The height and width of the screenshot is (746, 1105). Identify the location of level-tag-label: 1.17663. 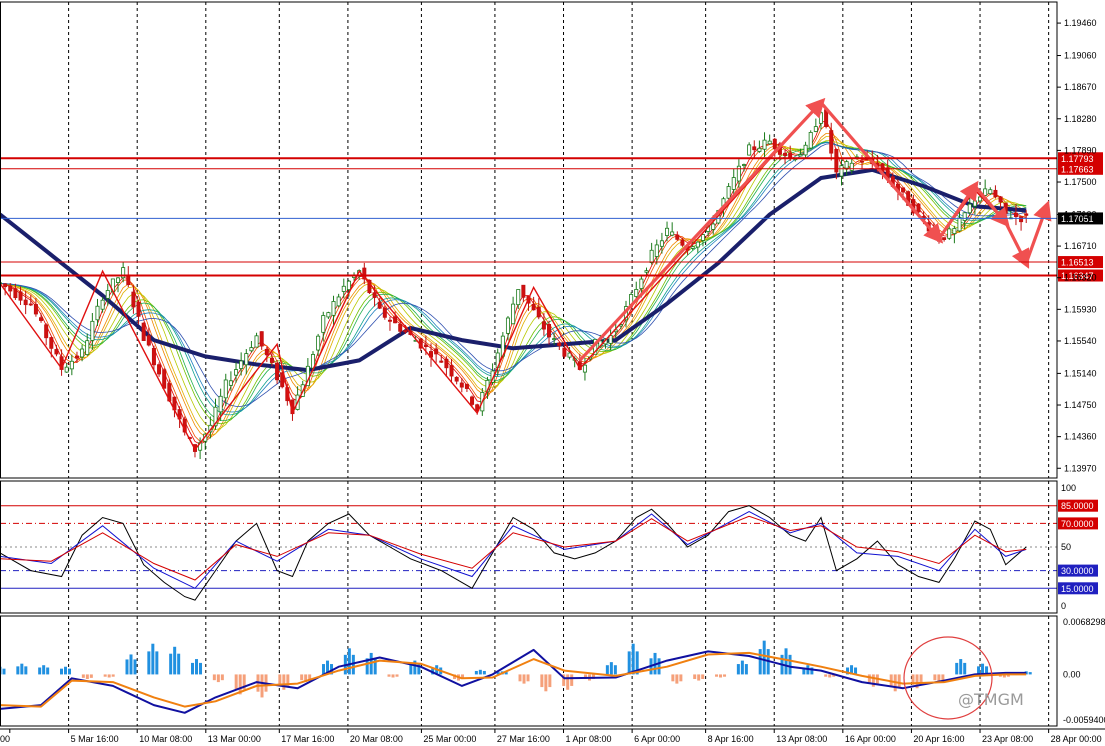
(1077, 169).